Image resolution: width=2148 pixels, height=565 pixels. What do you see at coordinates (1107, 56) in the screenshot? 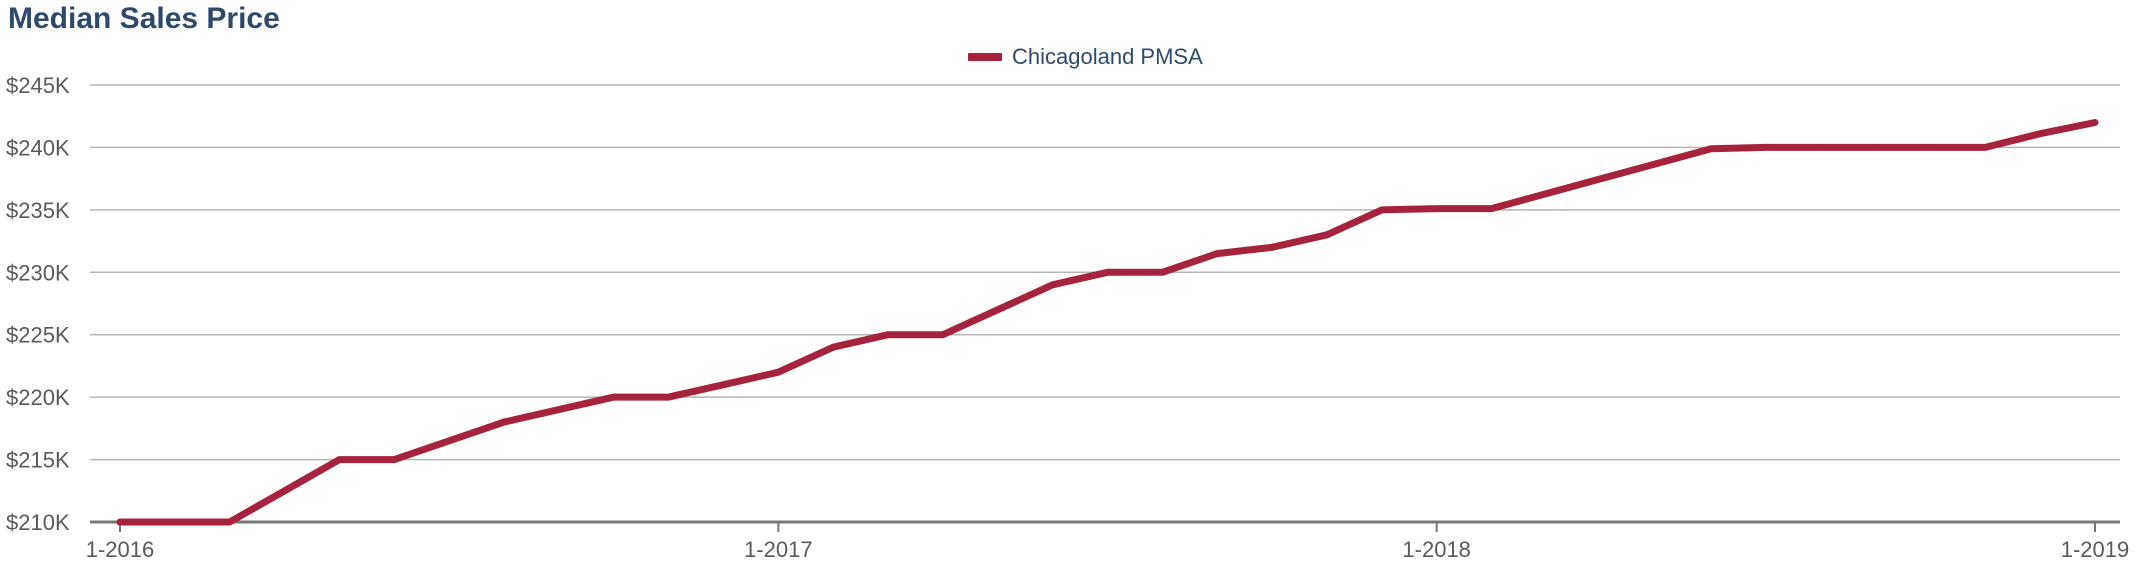
I see `legend-label: Chicagoland PMSA` at bounding box center [1107, 56].